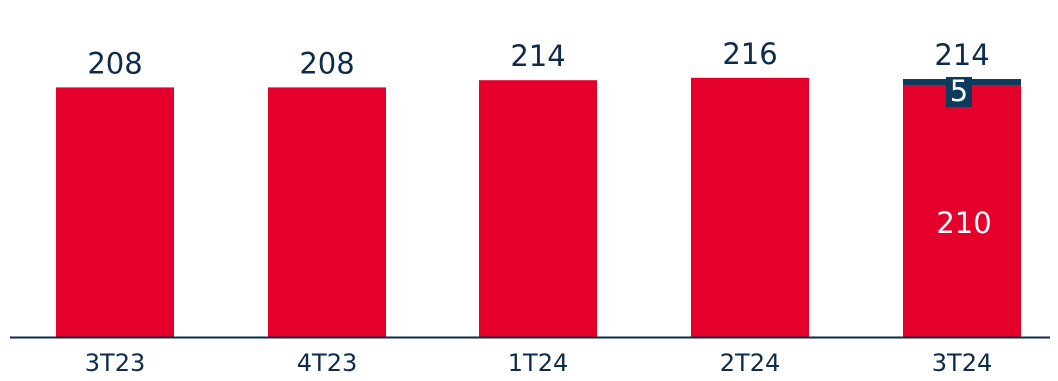 This screenshot has width=1058, height=381. Describe the element at coordinates (115, 363) in the screenshot. I see `x-tick-3t23: 3T23` at that location.